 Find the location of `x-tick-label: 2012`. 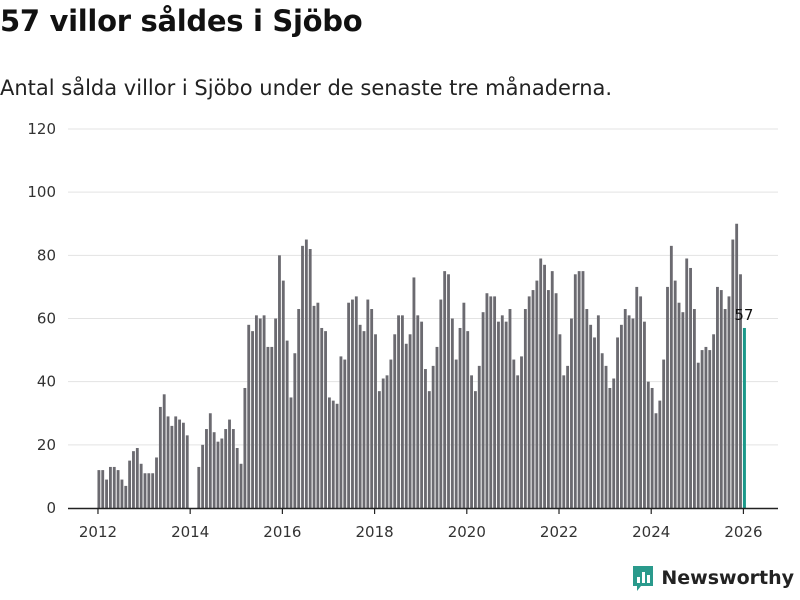

x-tick-label: 2012 is located at coordinates (98, 532).